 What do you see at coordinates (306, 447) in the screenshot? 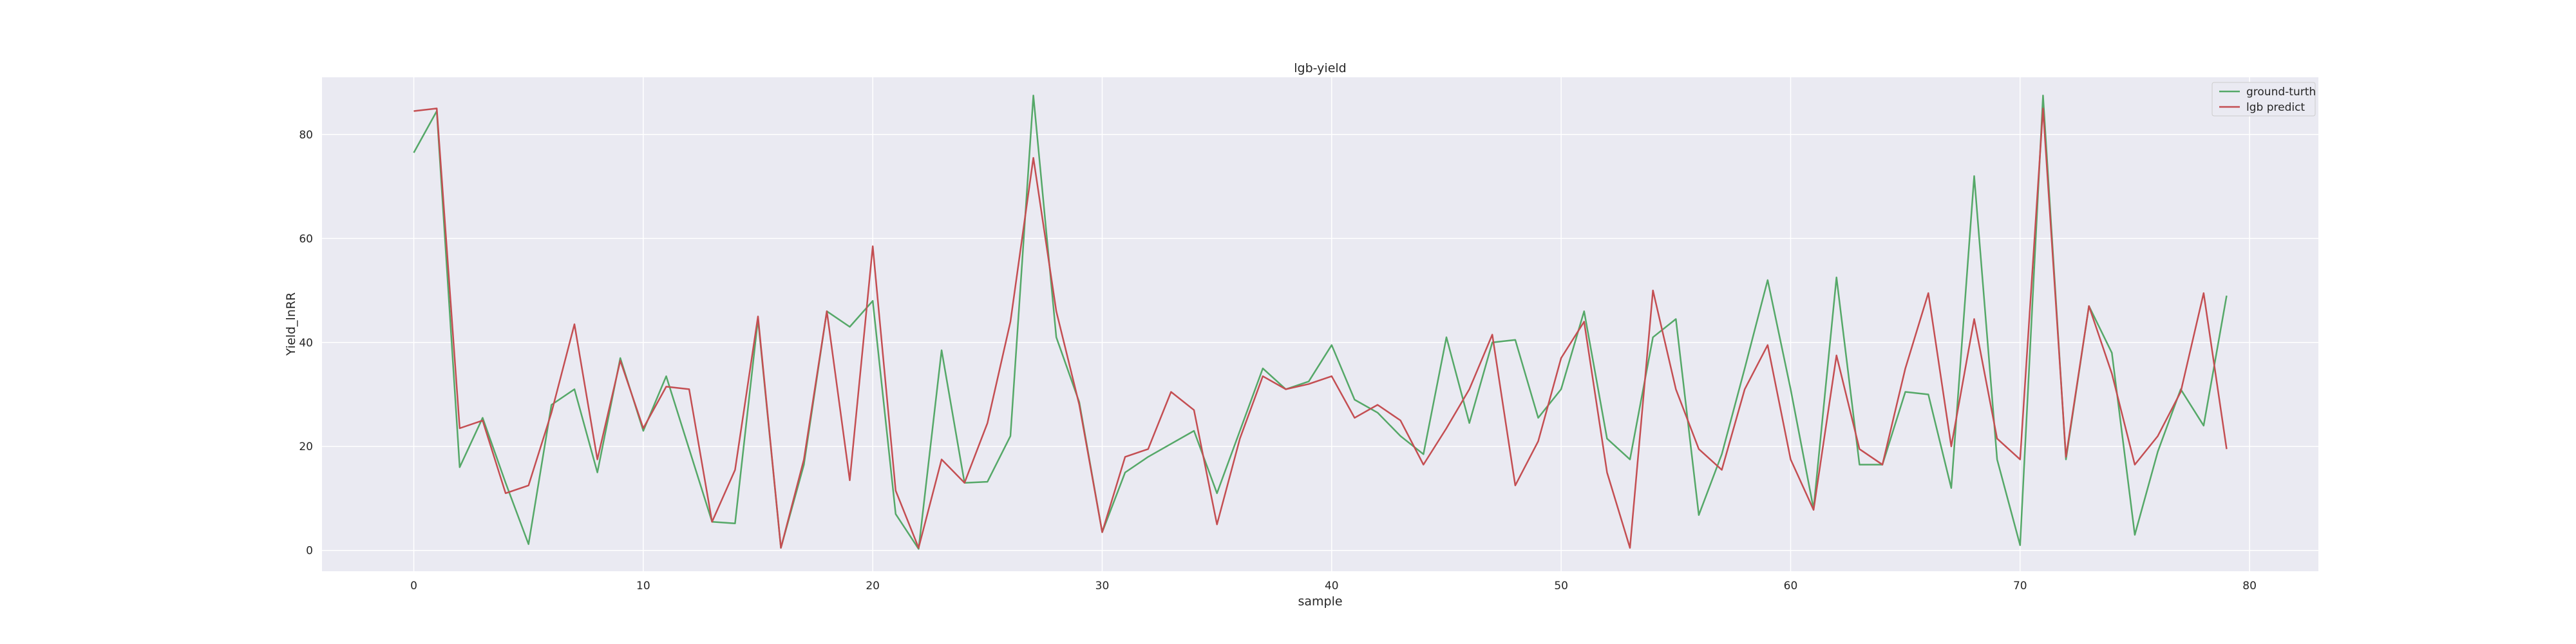
I see `y-tick-label: 20` at bounding box center [306, 447].